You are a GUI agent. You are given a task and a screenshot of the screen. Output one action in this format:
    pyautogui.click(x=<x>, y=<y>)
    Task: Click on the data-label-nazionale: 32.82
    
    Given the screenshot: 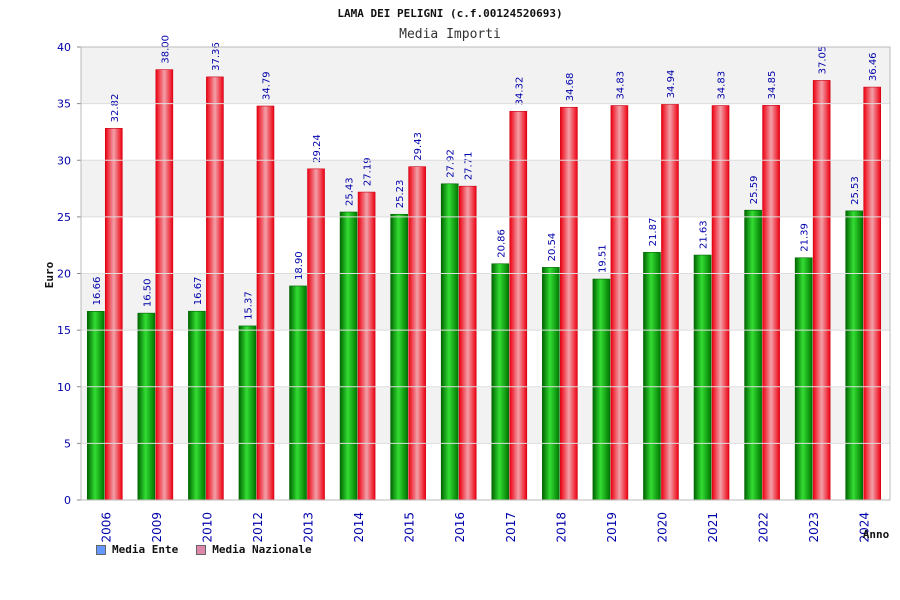 What is the action you would take?
    pyautogui.click(x=115, y=108)
    